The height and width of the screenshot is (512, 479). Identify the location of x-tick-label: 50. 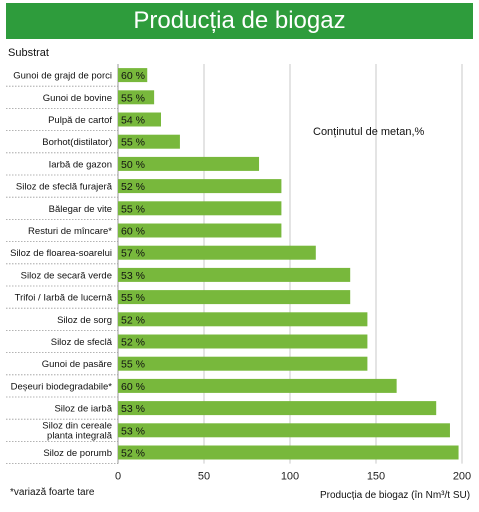
(204, 477).